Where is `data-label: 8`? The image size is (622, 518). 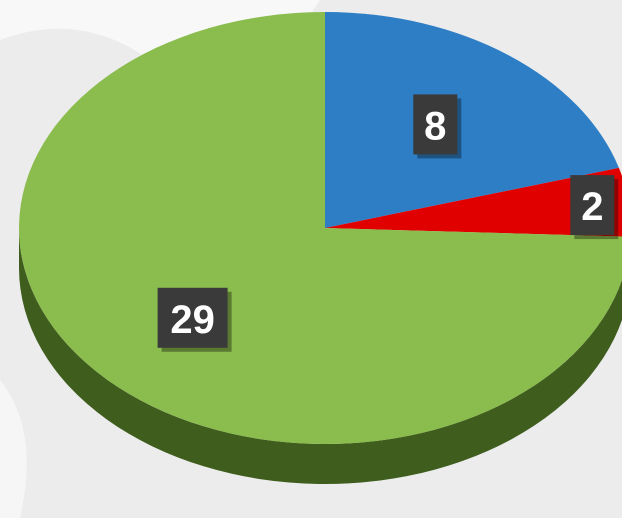 data-label: 8 is located at coordinates (435, 126).